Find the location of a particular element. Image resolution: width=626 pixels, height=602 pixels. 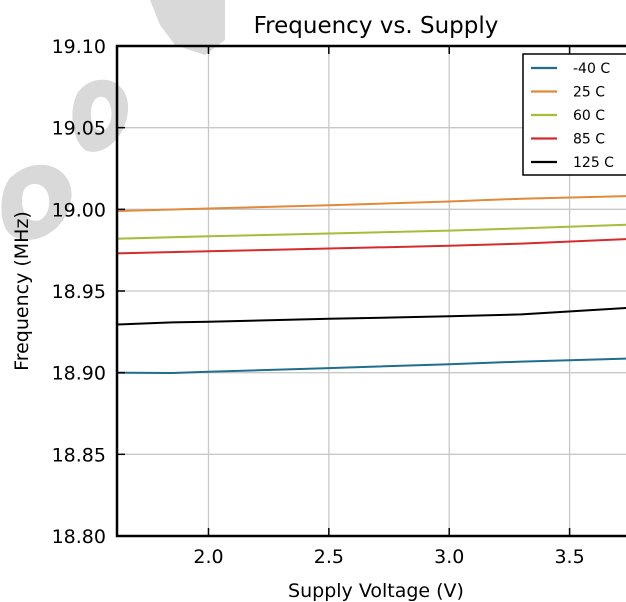

legend-entries: -40 C 25 C 60 C 85 C 125 C is located at coordinates (572, 116).